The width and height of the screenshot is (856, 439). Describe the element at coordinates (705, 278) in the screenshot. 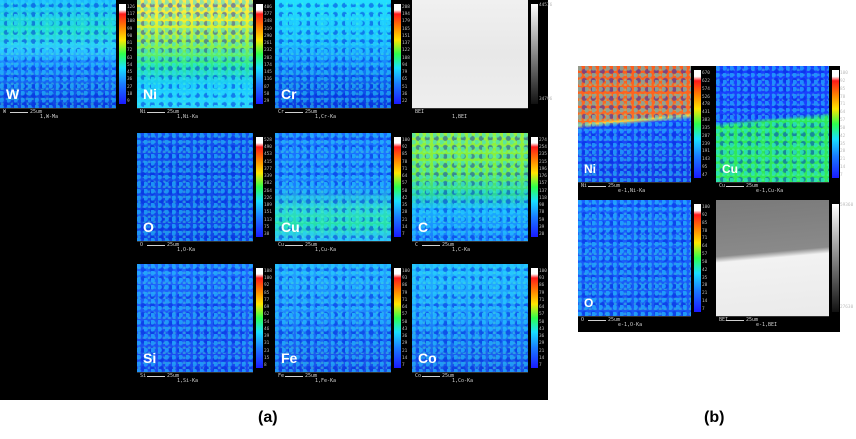

I see `scale-tick-label: 35` at that location.